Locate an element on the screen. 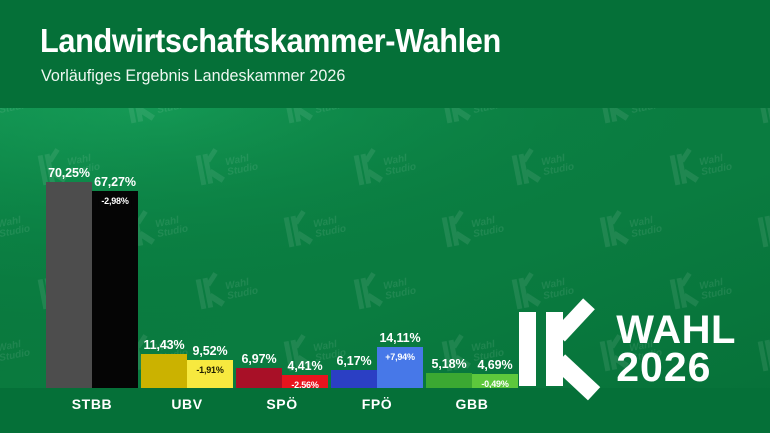 The height and width of the screenshot is (433, 770). bar-group: 70,25% 67,27% -2,98% is located at coordinates (92, 248).